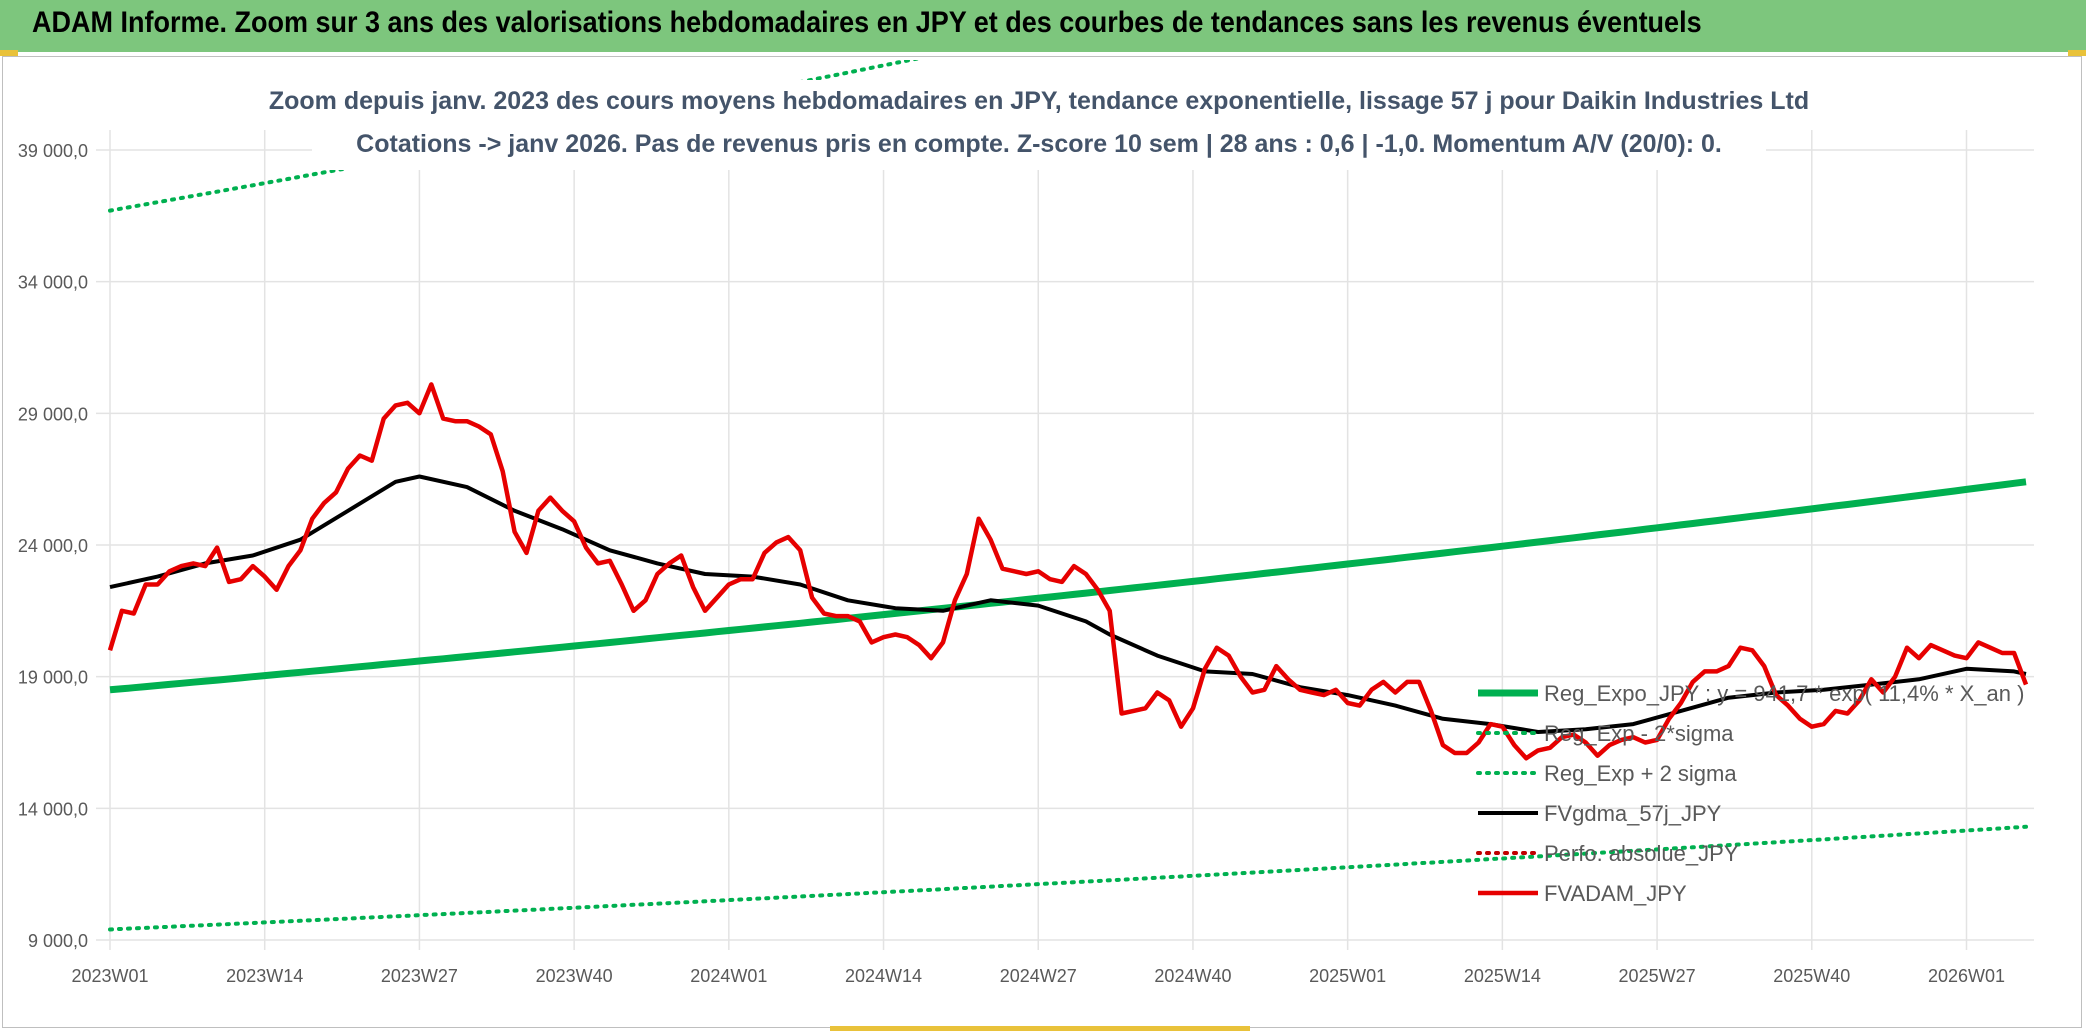  What do you see at coordinates (1640, 773) in the screenshot?
I see `legend-entry-2: Reg_Exp + 2 sigma` at bounding box center [1640, 773].